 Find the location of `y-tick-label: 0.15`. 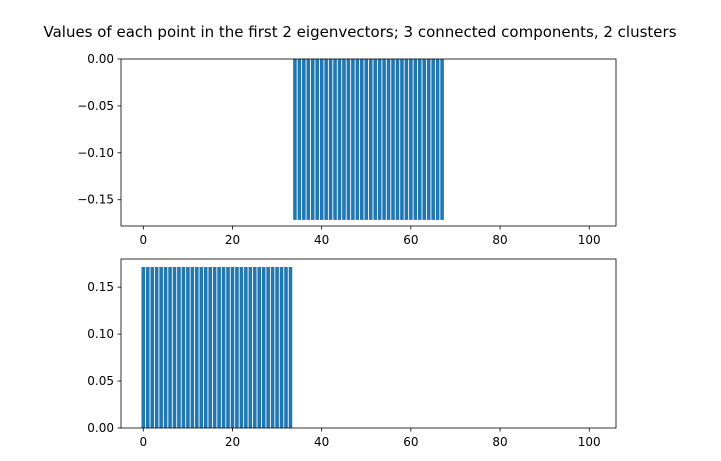

y-tick-label: 0.15 is located at coordinates (100, 287).